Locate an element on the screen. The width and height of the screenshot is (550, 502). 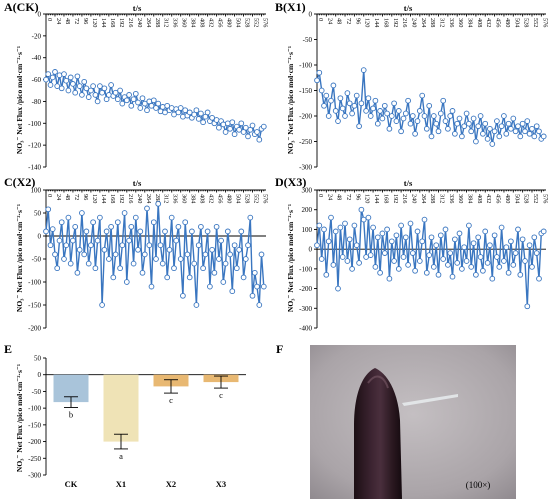
x-tick-label: 96 is located at coordinates (85, 21).